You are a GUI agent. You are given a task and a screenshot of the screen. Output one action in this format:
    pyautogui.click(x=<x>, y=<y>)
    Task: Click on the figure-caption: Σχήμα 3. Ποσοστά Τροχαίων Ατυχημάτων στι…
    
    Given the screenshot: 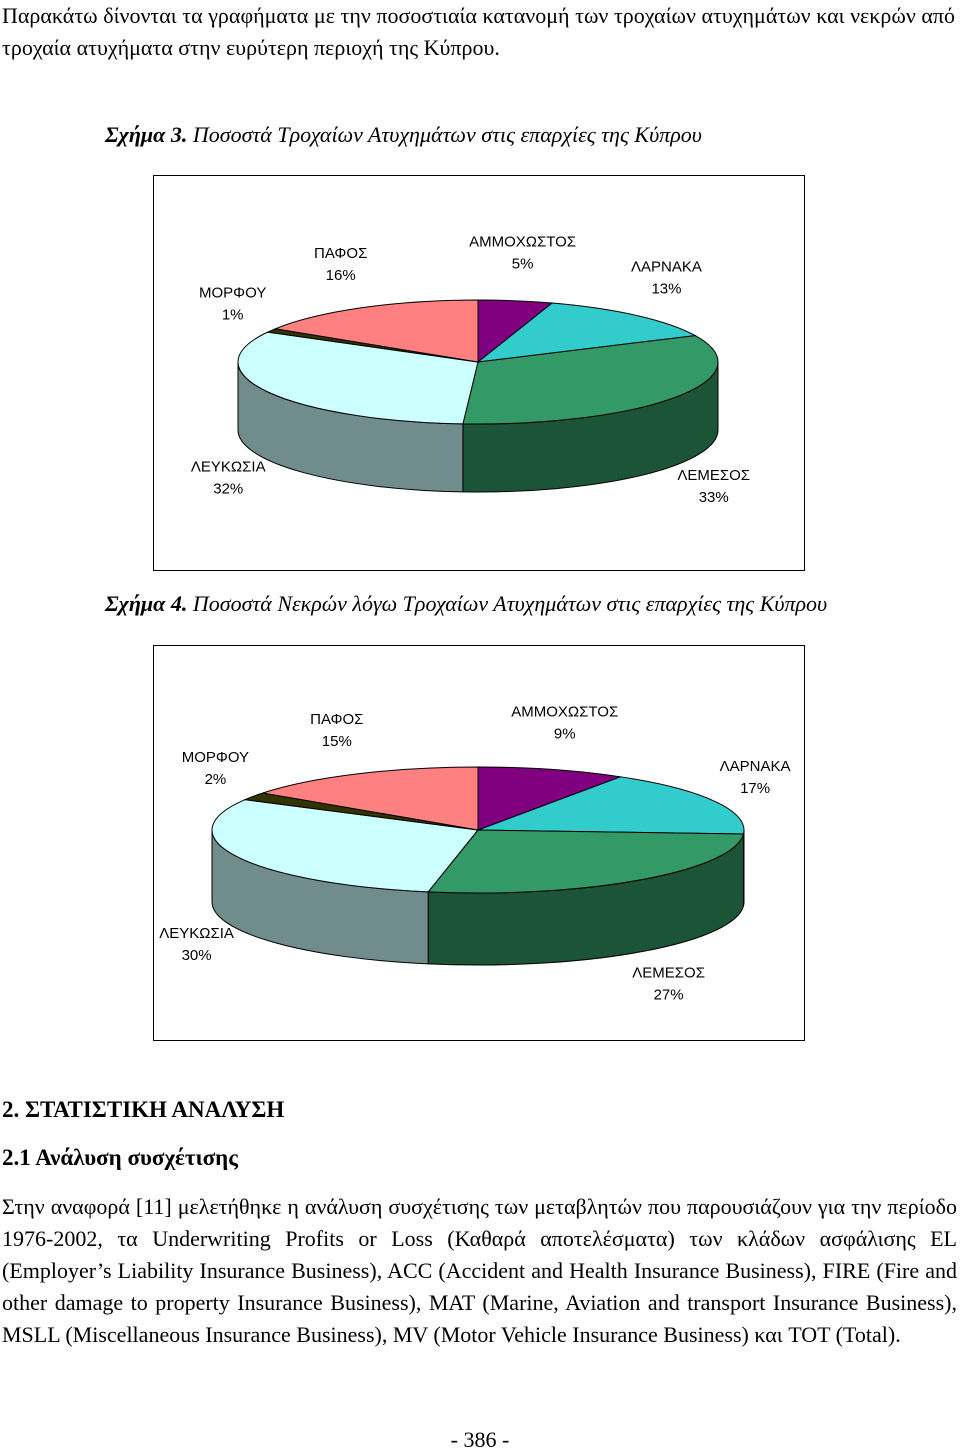 What is the action you would take?
    pyautogui.click(x=403, y=135)
    